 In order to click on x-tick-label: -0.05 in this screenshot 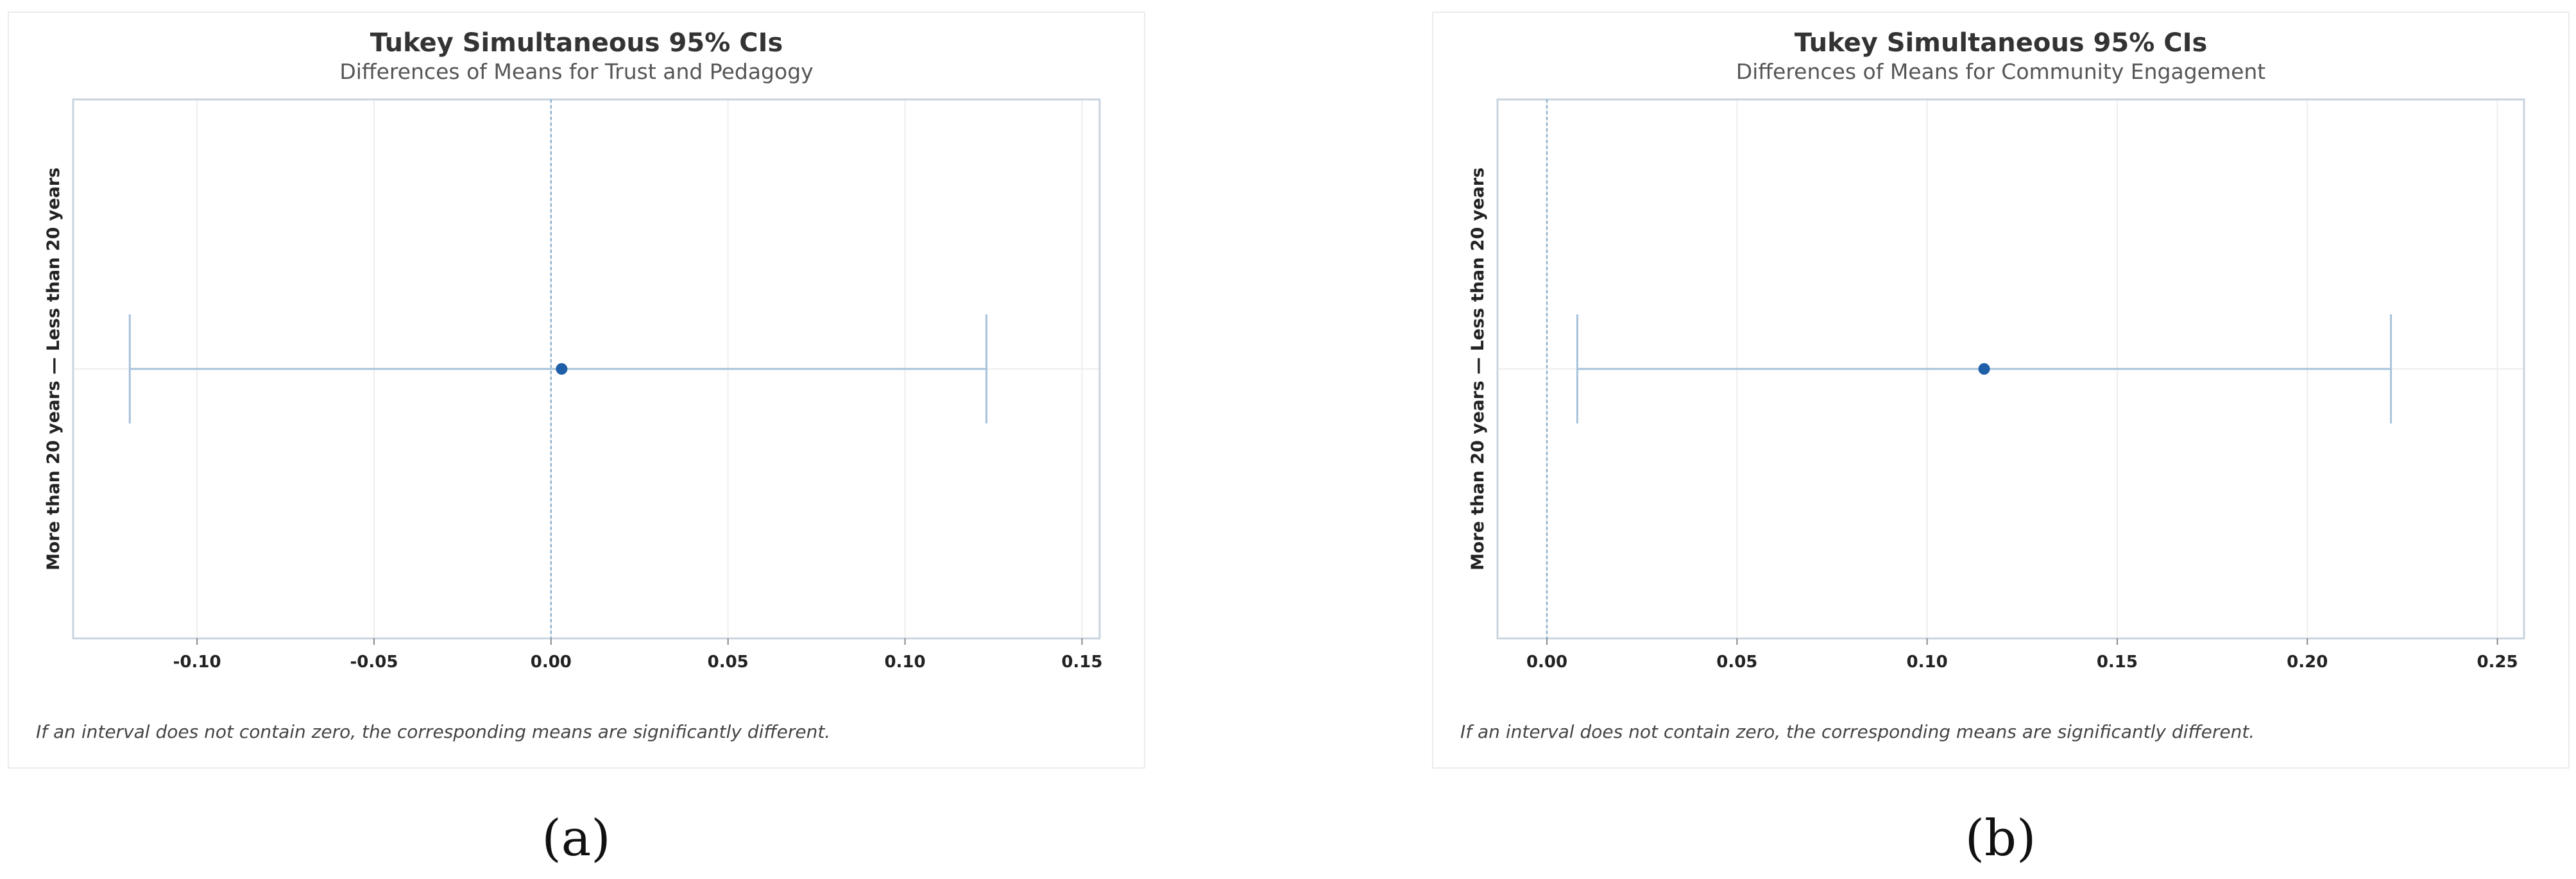, I will do `click(374, 662)`.